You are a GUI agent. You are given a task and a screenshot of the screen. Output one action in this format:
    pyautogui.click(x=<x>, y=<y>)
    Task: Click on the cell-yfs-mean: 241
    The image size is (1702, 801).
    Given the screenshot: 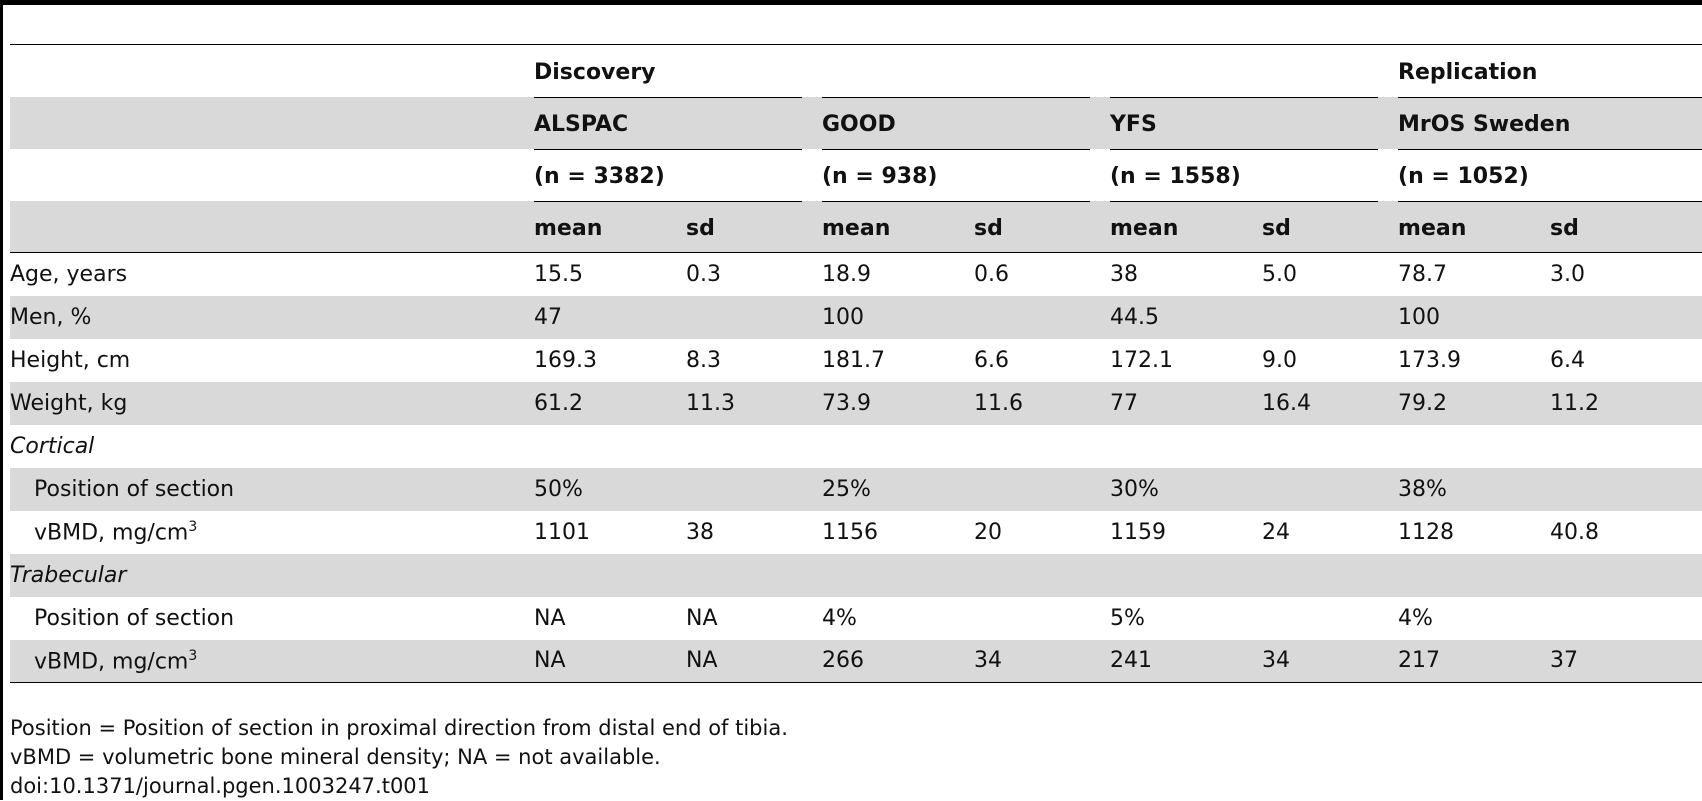 What is the action you would take?
    pyautogui.click(x=1186, y=661)
    